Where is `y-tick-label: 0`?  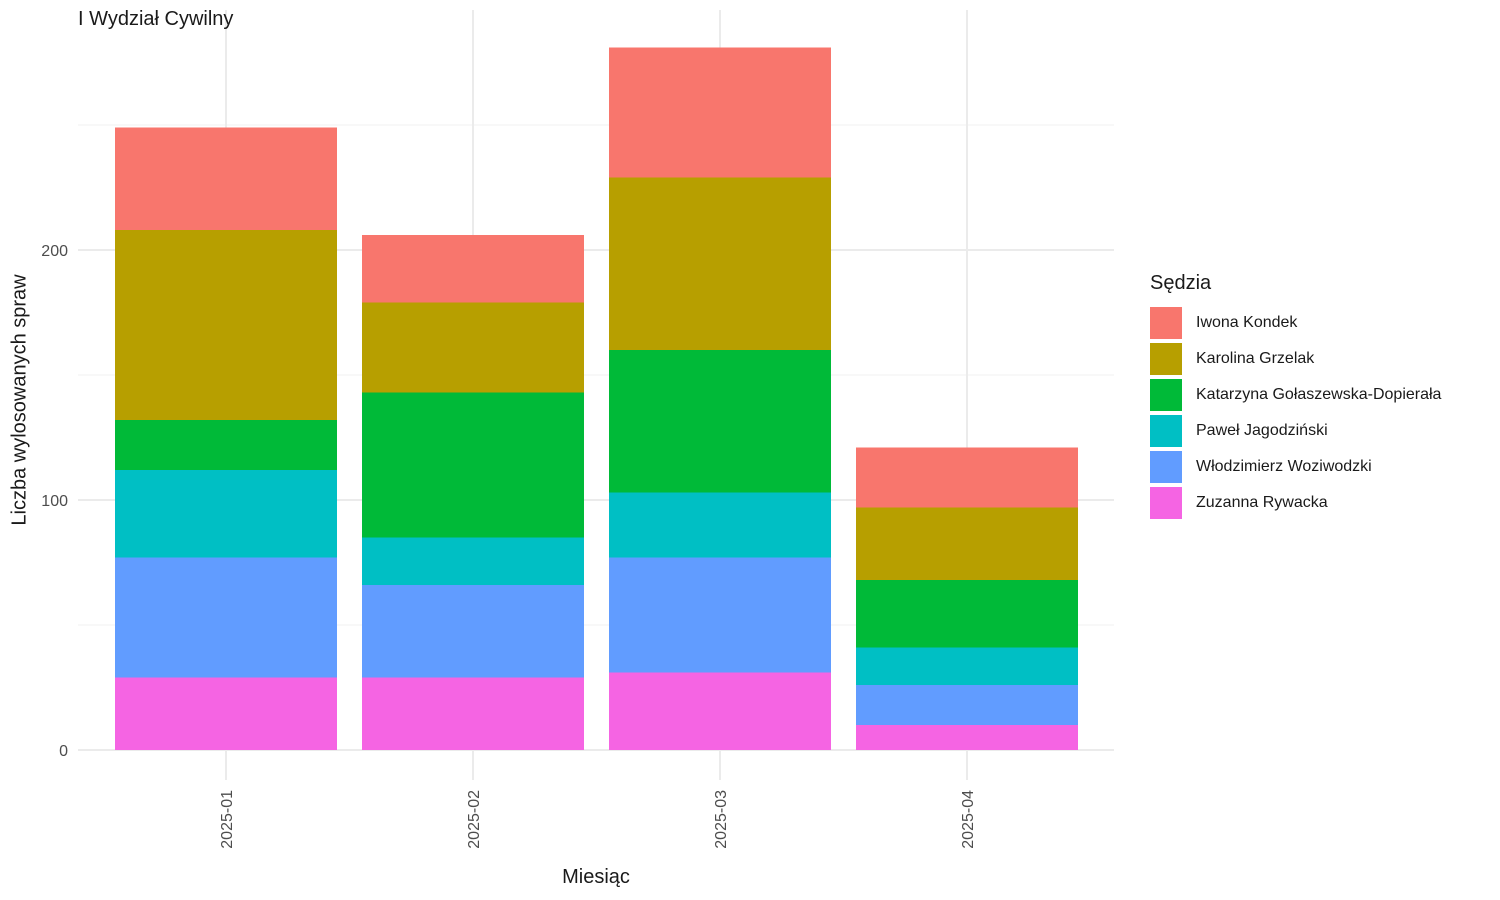
y-tick-label: 0 is located at coordinates (63, 751).